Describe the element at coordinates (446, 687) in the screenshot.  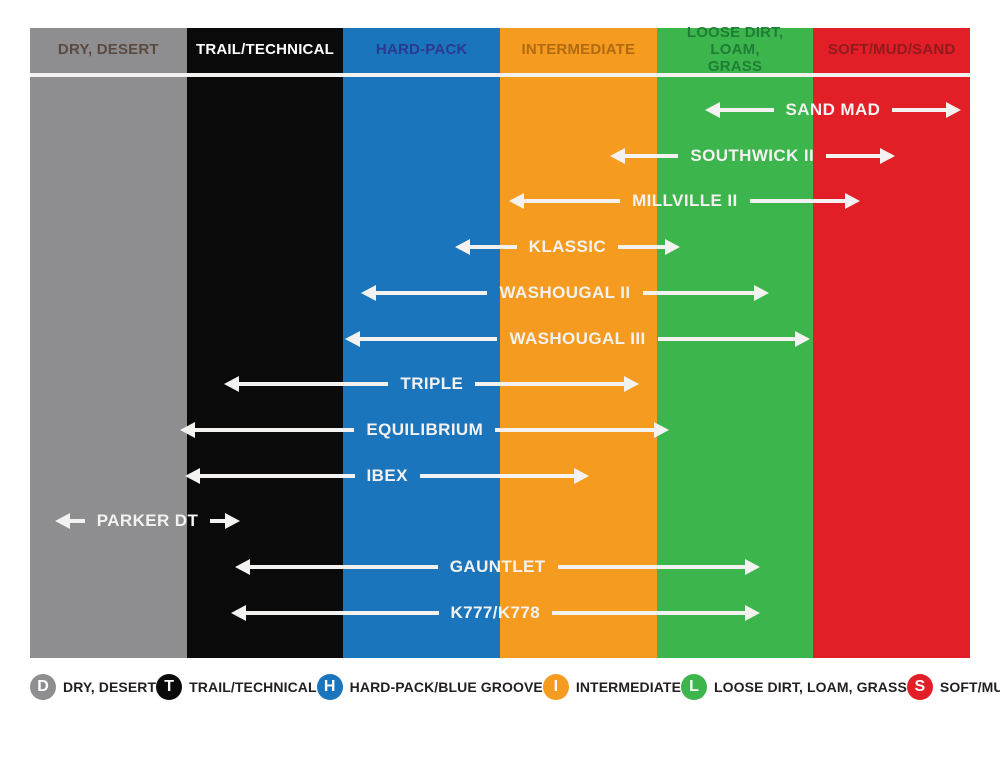
I see `legend-label: HARD-PACK/BLUE GROOVE` at that location.